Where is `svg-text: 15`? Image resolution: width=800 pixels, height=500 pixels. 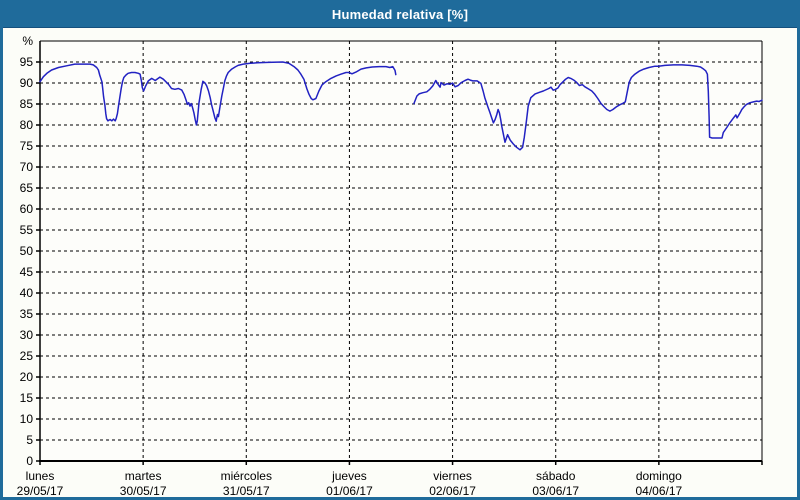 svg-text: 15 is located at coordinates (27, 398).